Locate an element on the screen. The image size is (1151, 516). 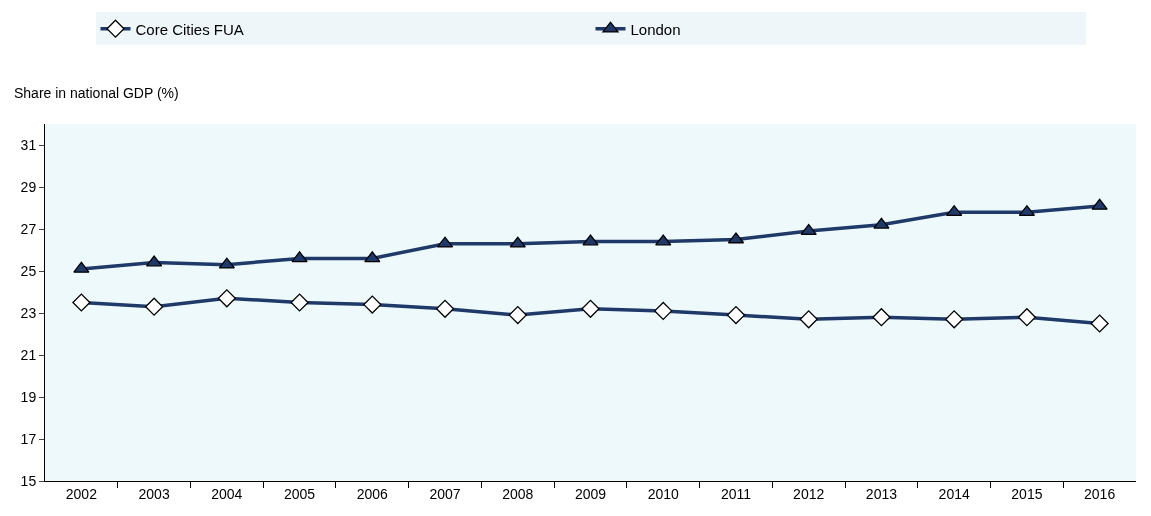
x-tick-label: 2008 is located at coordinates (518, 493).